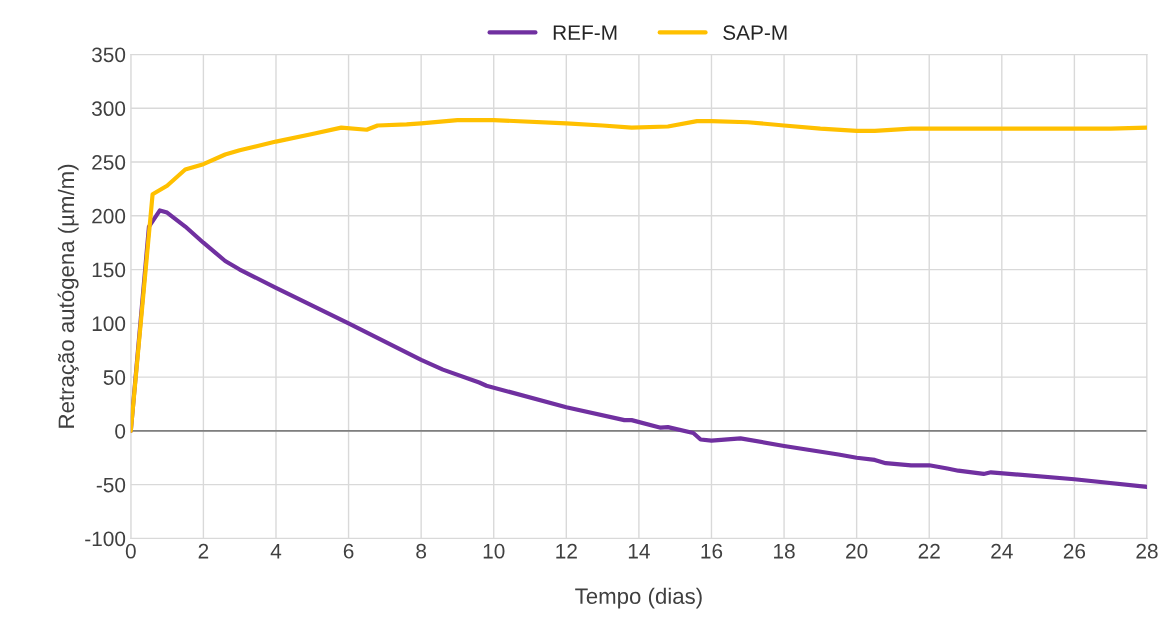 This screenshot has width=1168, height=641. Describe the element at coordinates (639, 551) in the screenshot. I see `x-tick-label: 14` at that location.